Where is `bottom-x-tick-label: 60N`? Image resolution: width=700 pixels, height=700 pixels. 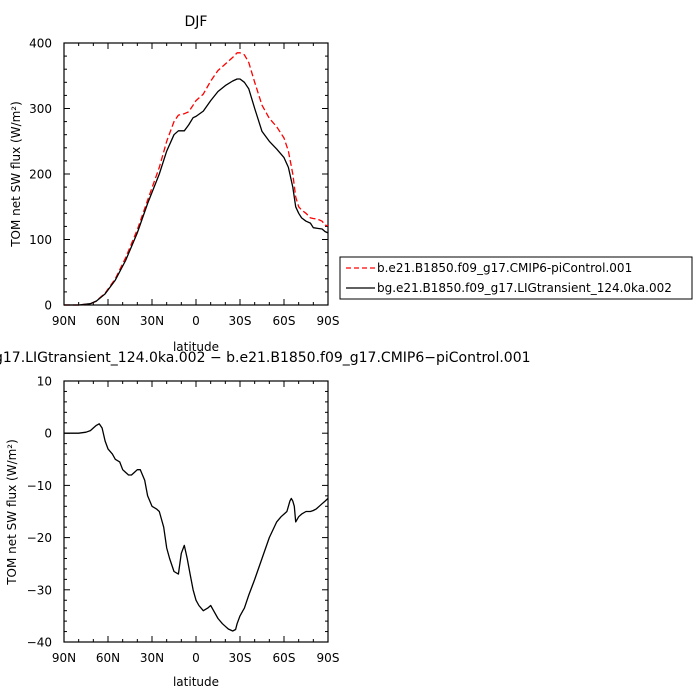
bottom-x-tick-label: 60N is located at coordinates (108, 658).